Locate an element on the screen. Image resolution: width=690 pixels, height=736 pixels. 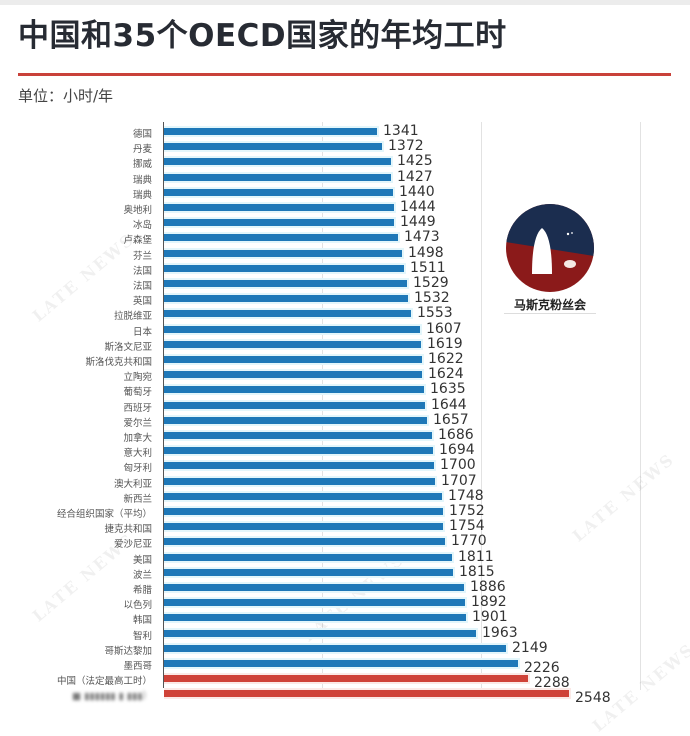
bar-label: 斯洛伐克共和国 is located at coordinates (118, 362).